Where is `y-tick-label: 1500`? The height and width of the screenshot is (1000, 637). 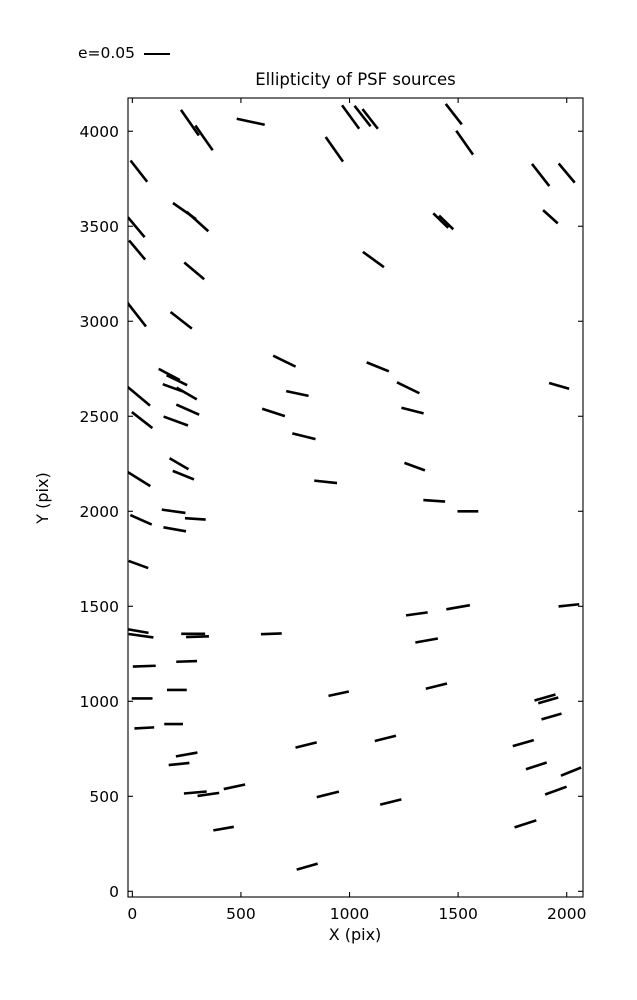
y-tick-label: 1500 is located at coordinates (99, 607).